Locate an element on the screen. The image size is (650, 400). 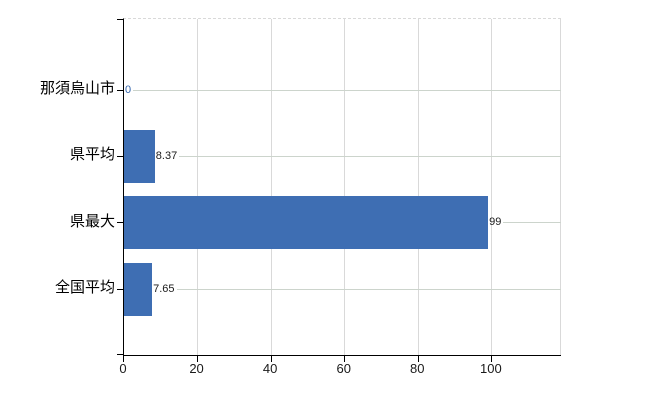
value-label: 0 is located at coordinates (128, 89).